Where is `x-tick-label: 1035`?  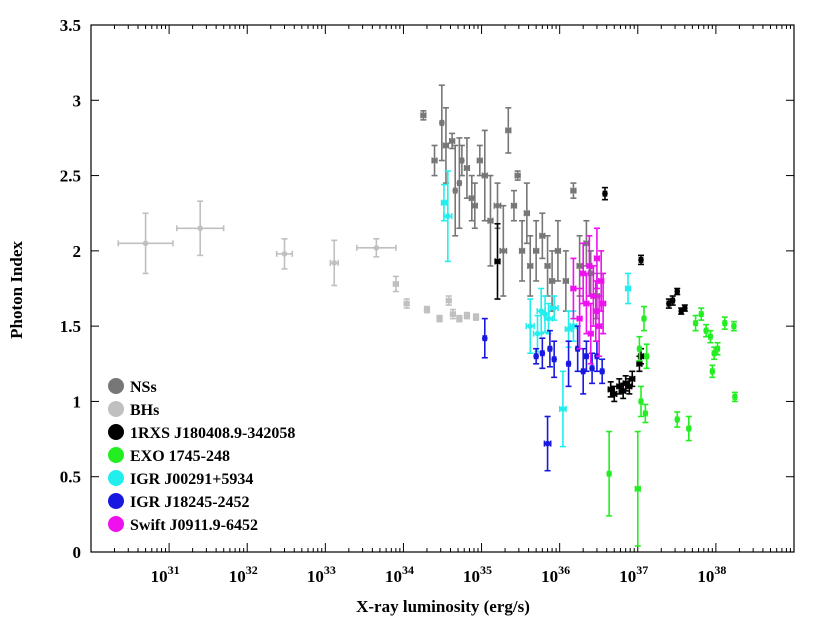 x-tick-label: 1035 is located at coordinates (477, 574).